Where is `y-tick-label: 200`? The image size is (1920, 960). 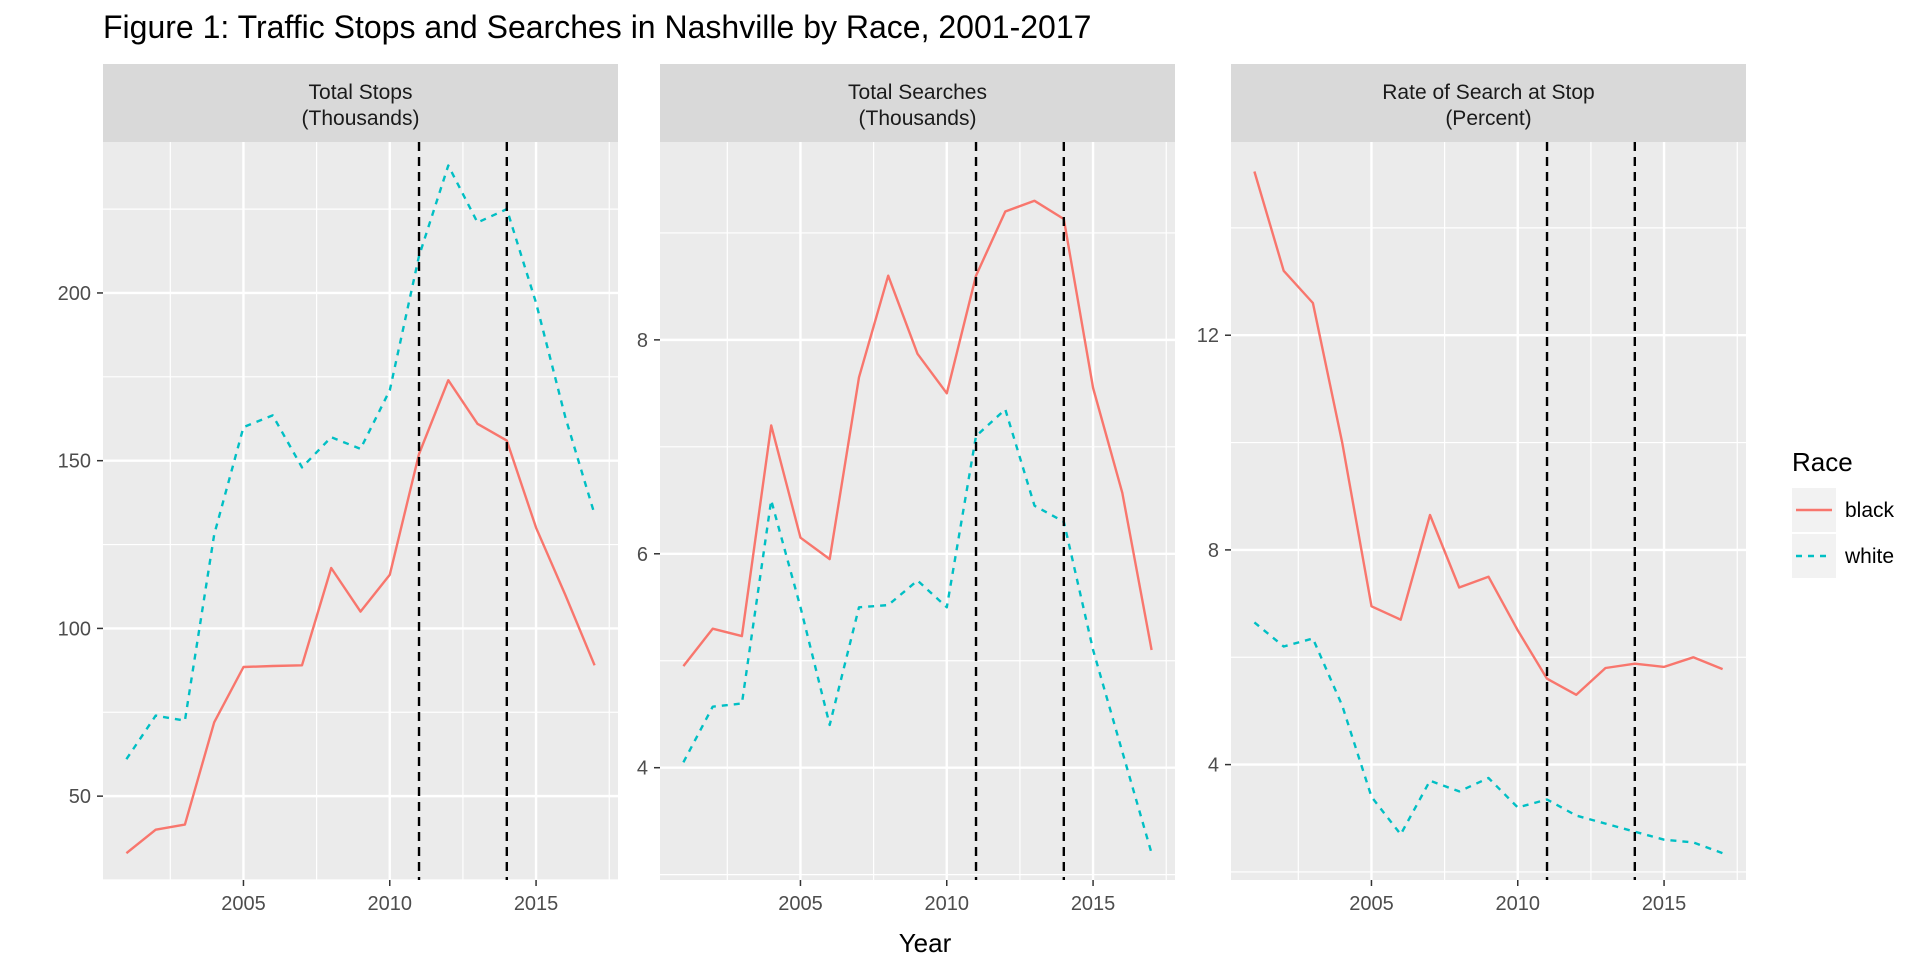 y-tick-label: 200 is located at coordinates (74, 294).